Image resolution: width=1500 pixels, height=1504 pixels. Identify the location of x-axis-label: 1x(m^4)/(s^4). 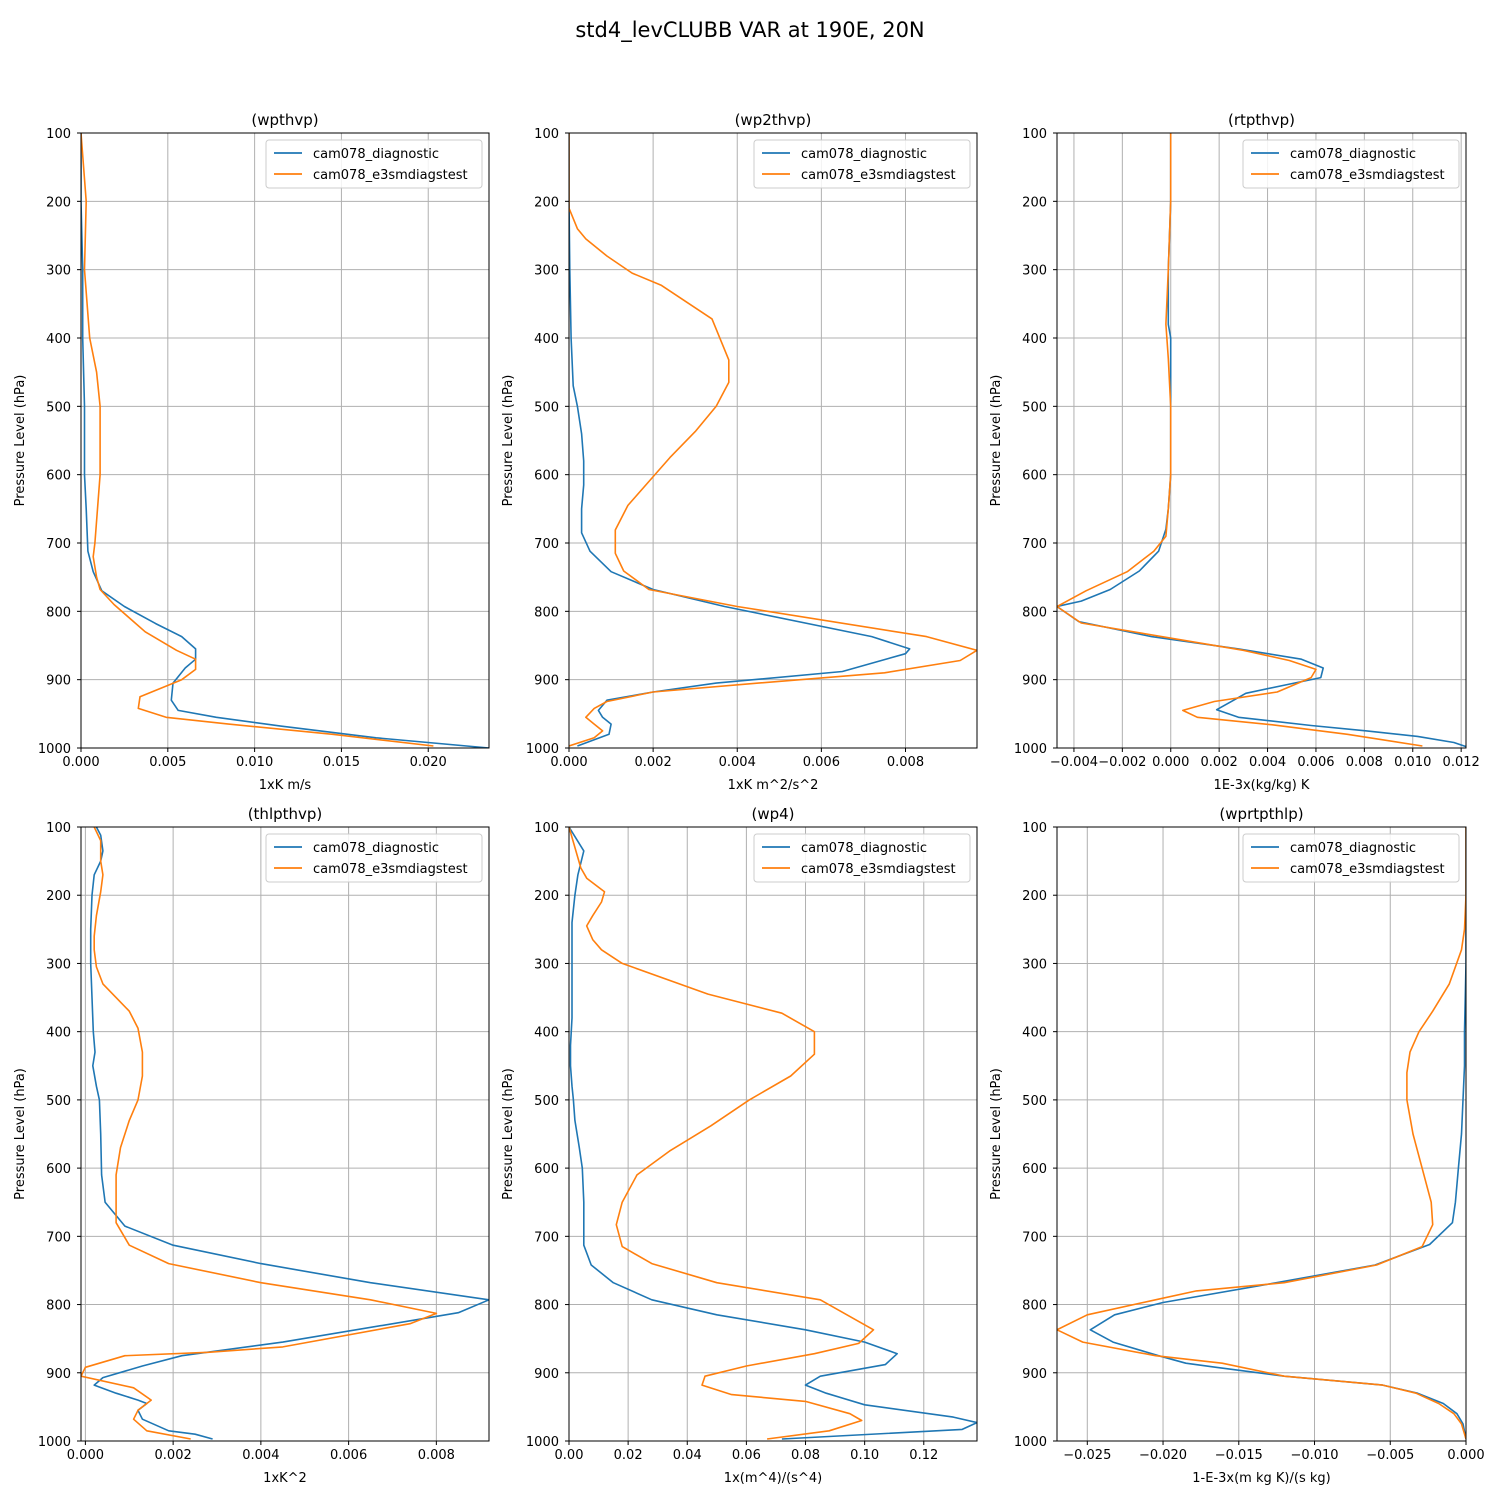
(773, 1478).